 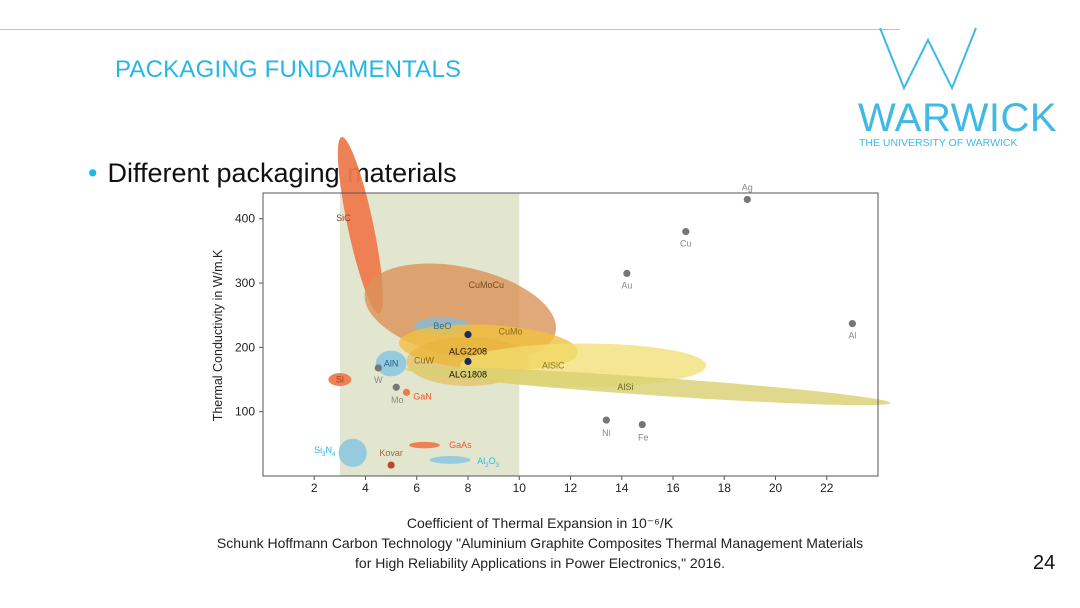 What do you see at coordinates (468, 361) in the screenshot?
I see `point-alg1808` at bounding box center [468, 361].